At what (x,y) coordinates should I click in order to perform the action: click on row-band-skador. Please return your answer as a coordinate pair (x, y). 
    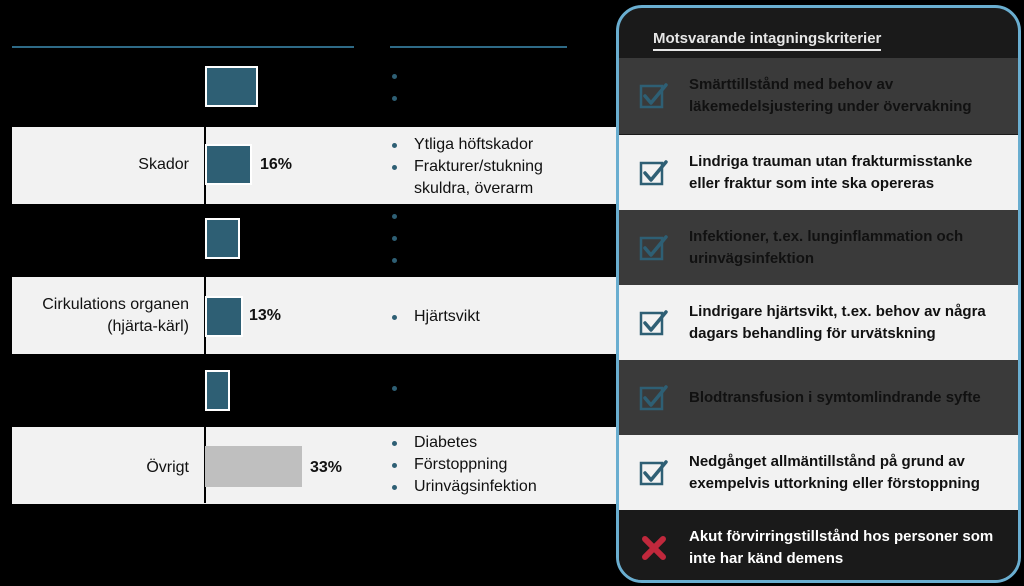
    Looking at the image, I should click on (314, 165).